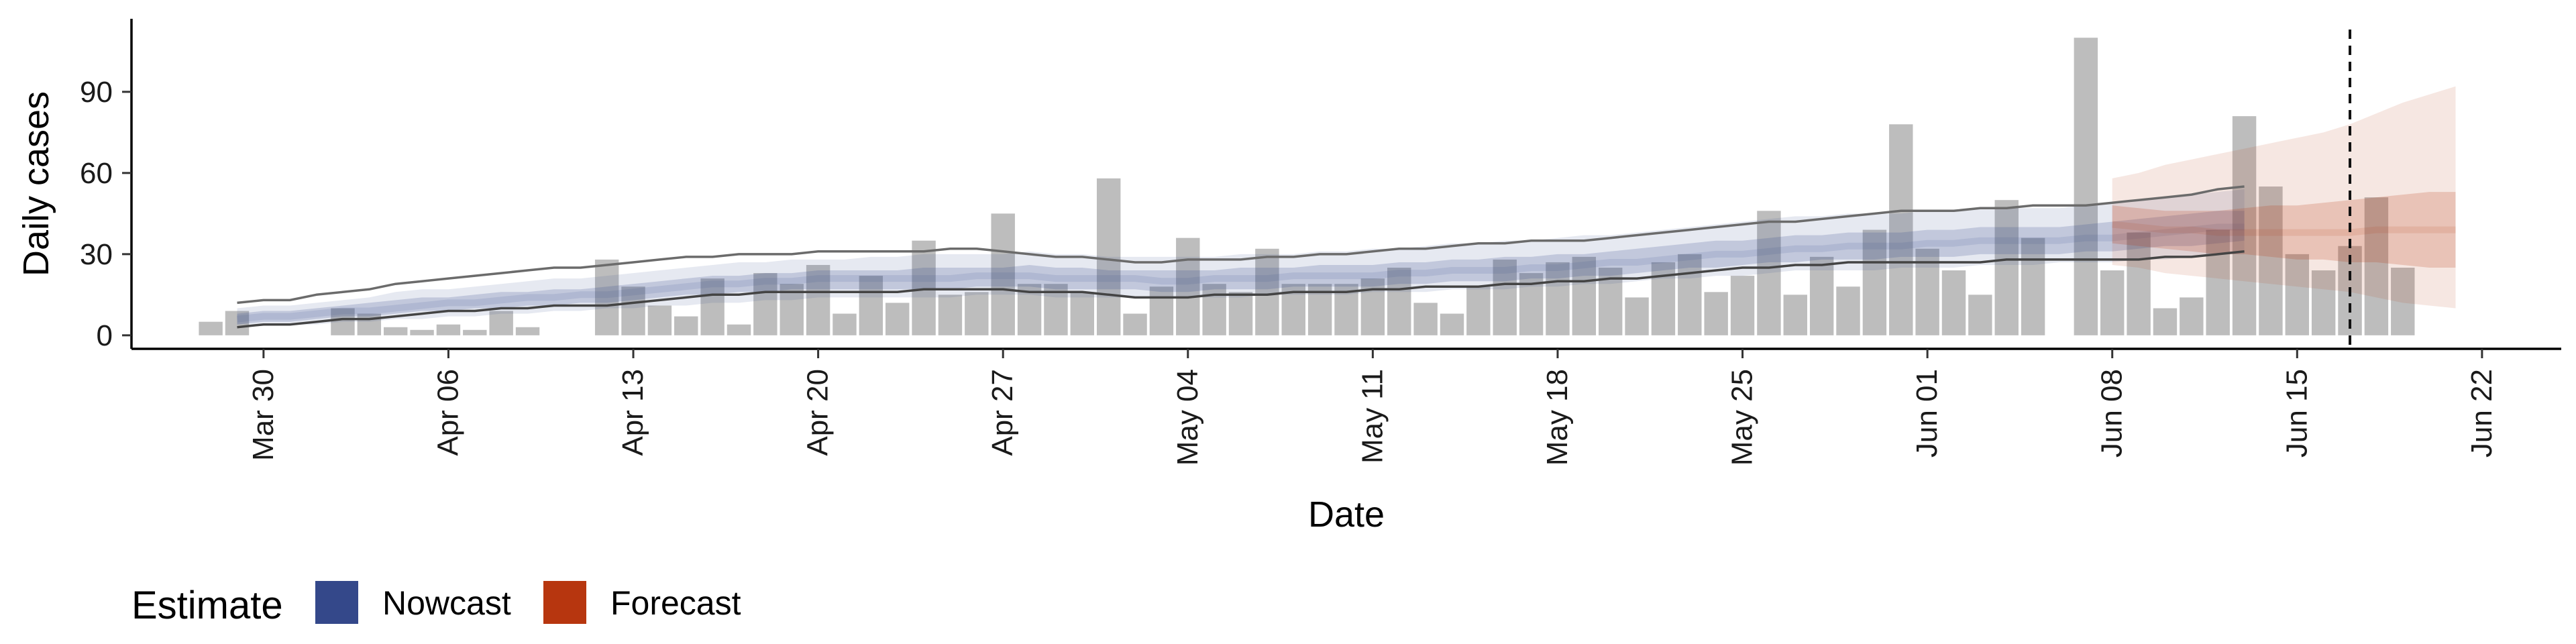 This screenshot has width=2576, height=644. I want to click on nowcast-median-line, so click(1240, 273).